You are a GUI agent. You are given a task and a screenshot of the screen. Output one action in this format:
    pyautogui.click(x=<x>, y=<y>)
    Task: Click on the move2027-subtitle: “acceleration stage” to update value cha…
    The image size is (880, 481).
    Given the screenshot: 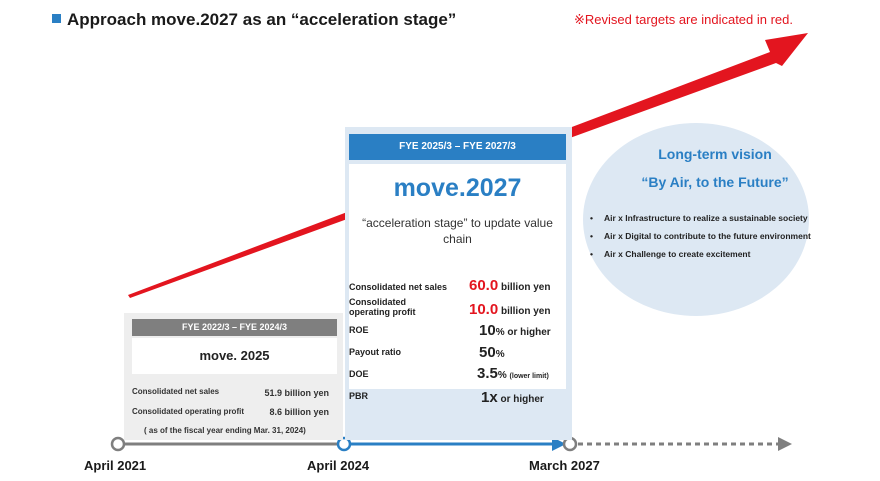 What is the action you would take?
    pyautogui.click(x=457, y=231)
    